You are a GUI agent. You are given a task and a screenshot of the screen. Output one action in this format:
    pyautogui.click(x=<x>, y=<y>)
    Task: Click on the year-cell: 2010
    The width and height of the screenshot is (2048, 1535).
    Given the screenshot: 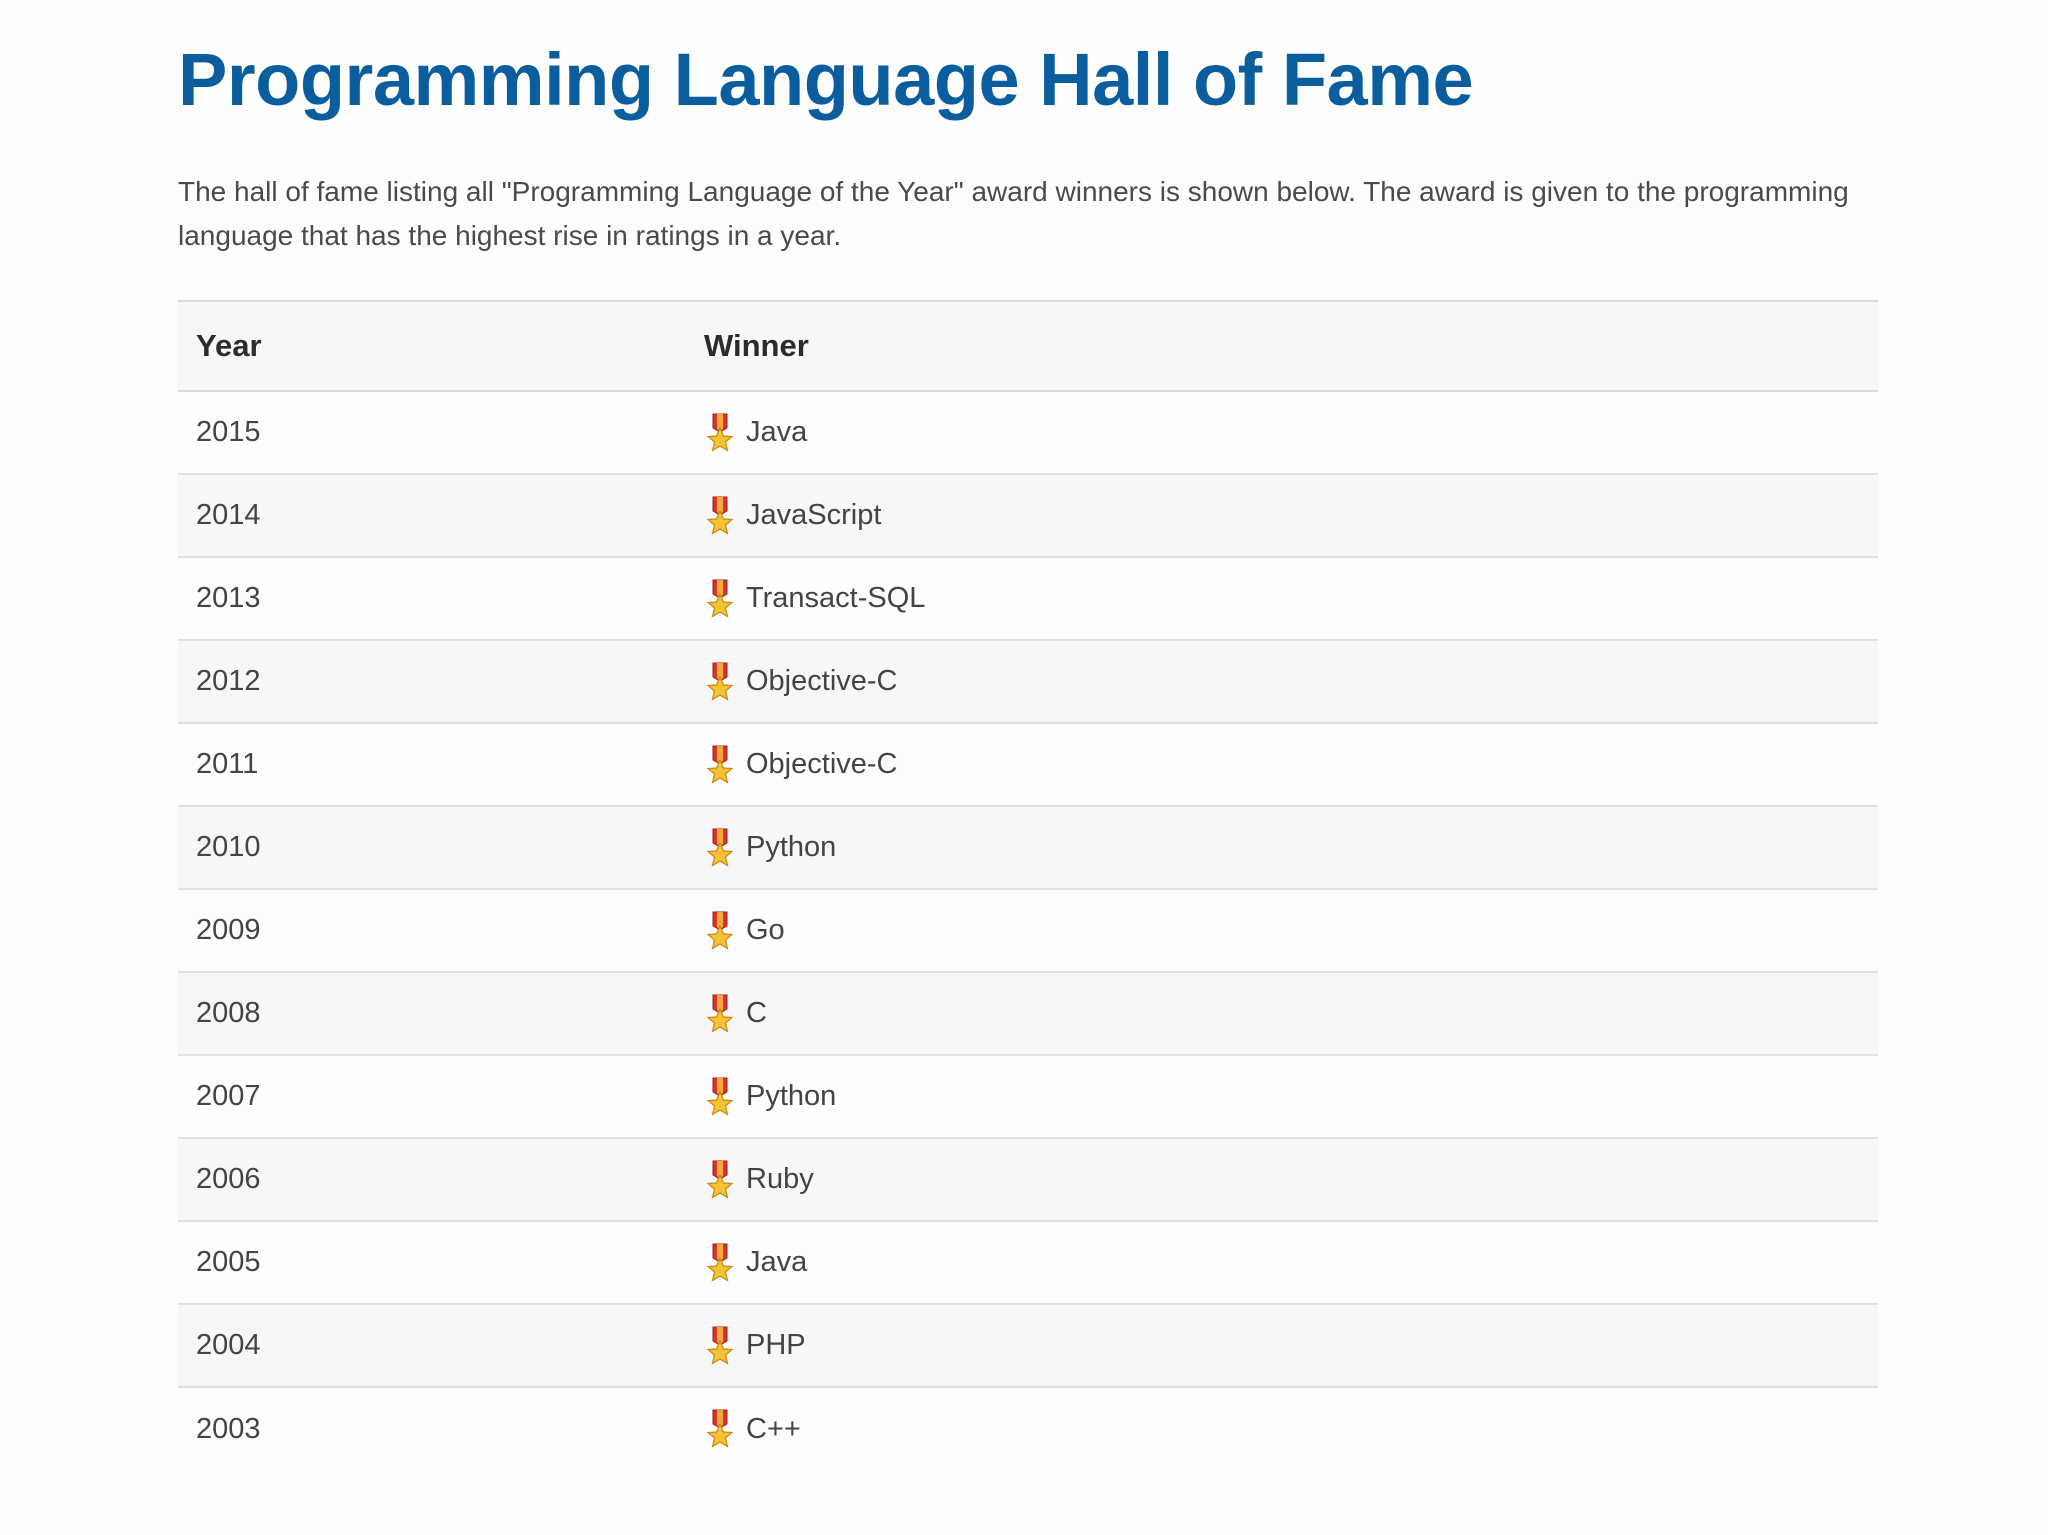 What is the action you would take?
    pyautogui.click(x=228, y=847)
    